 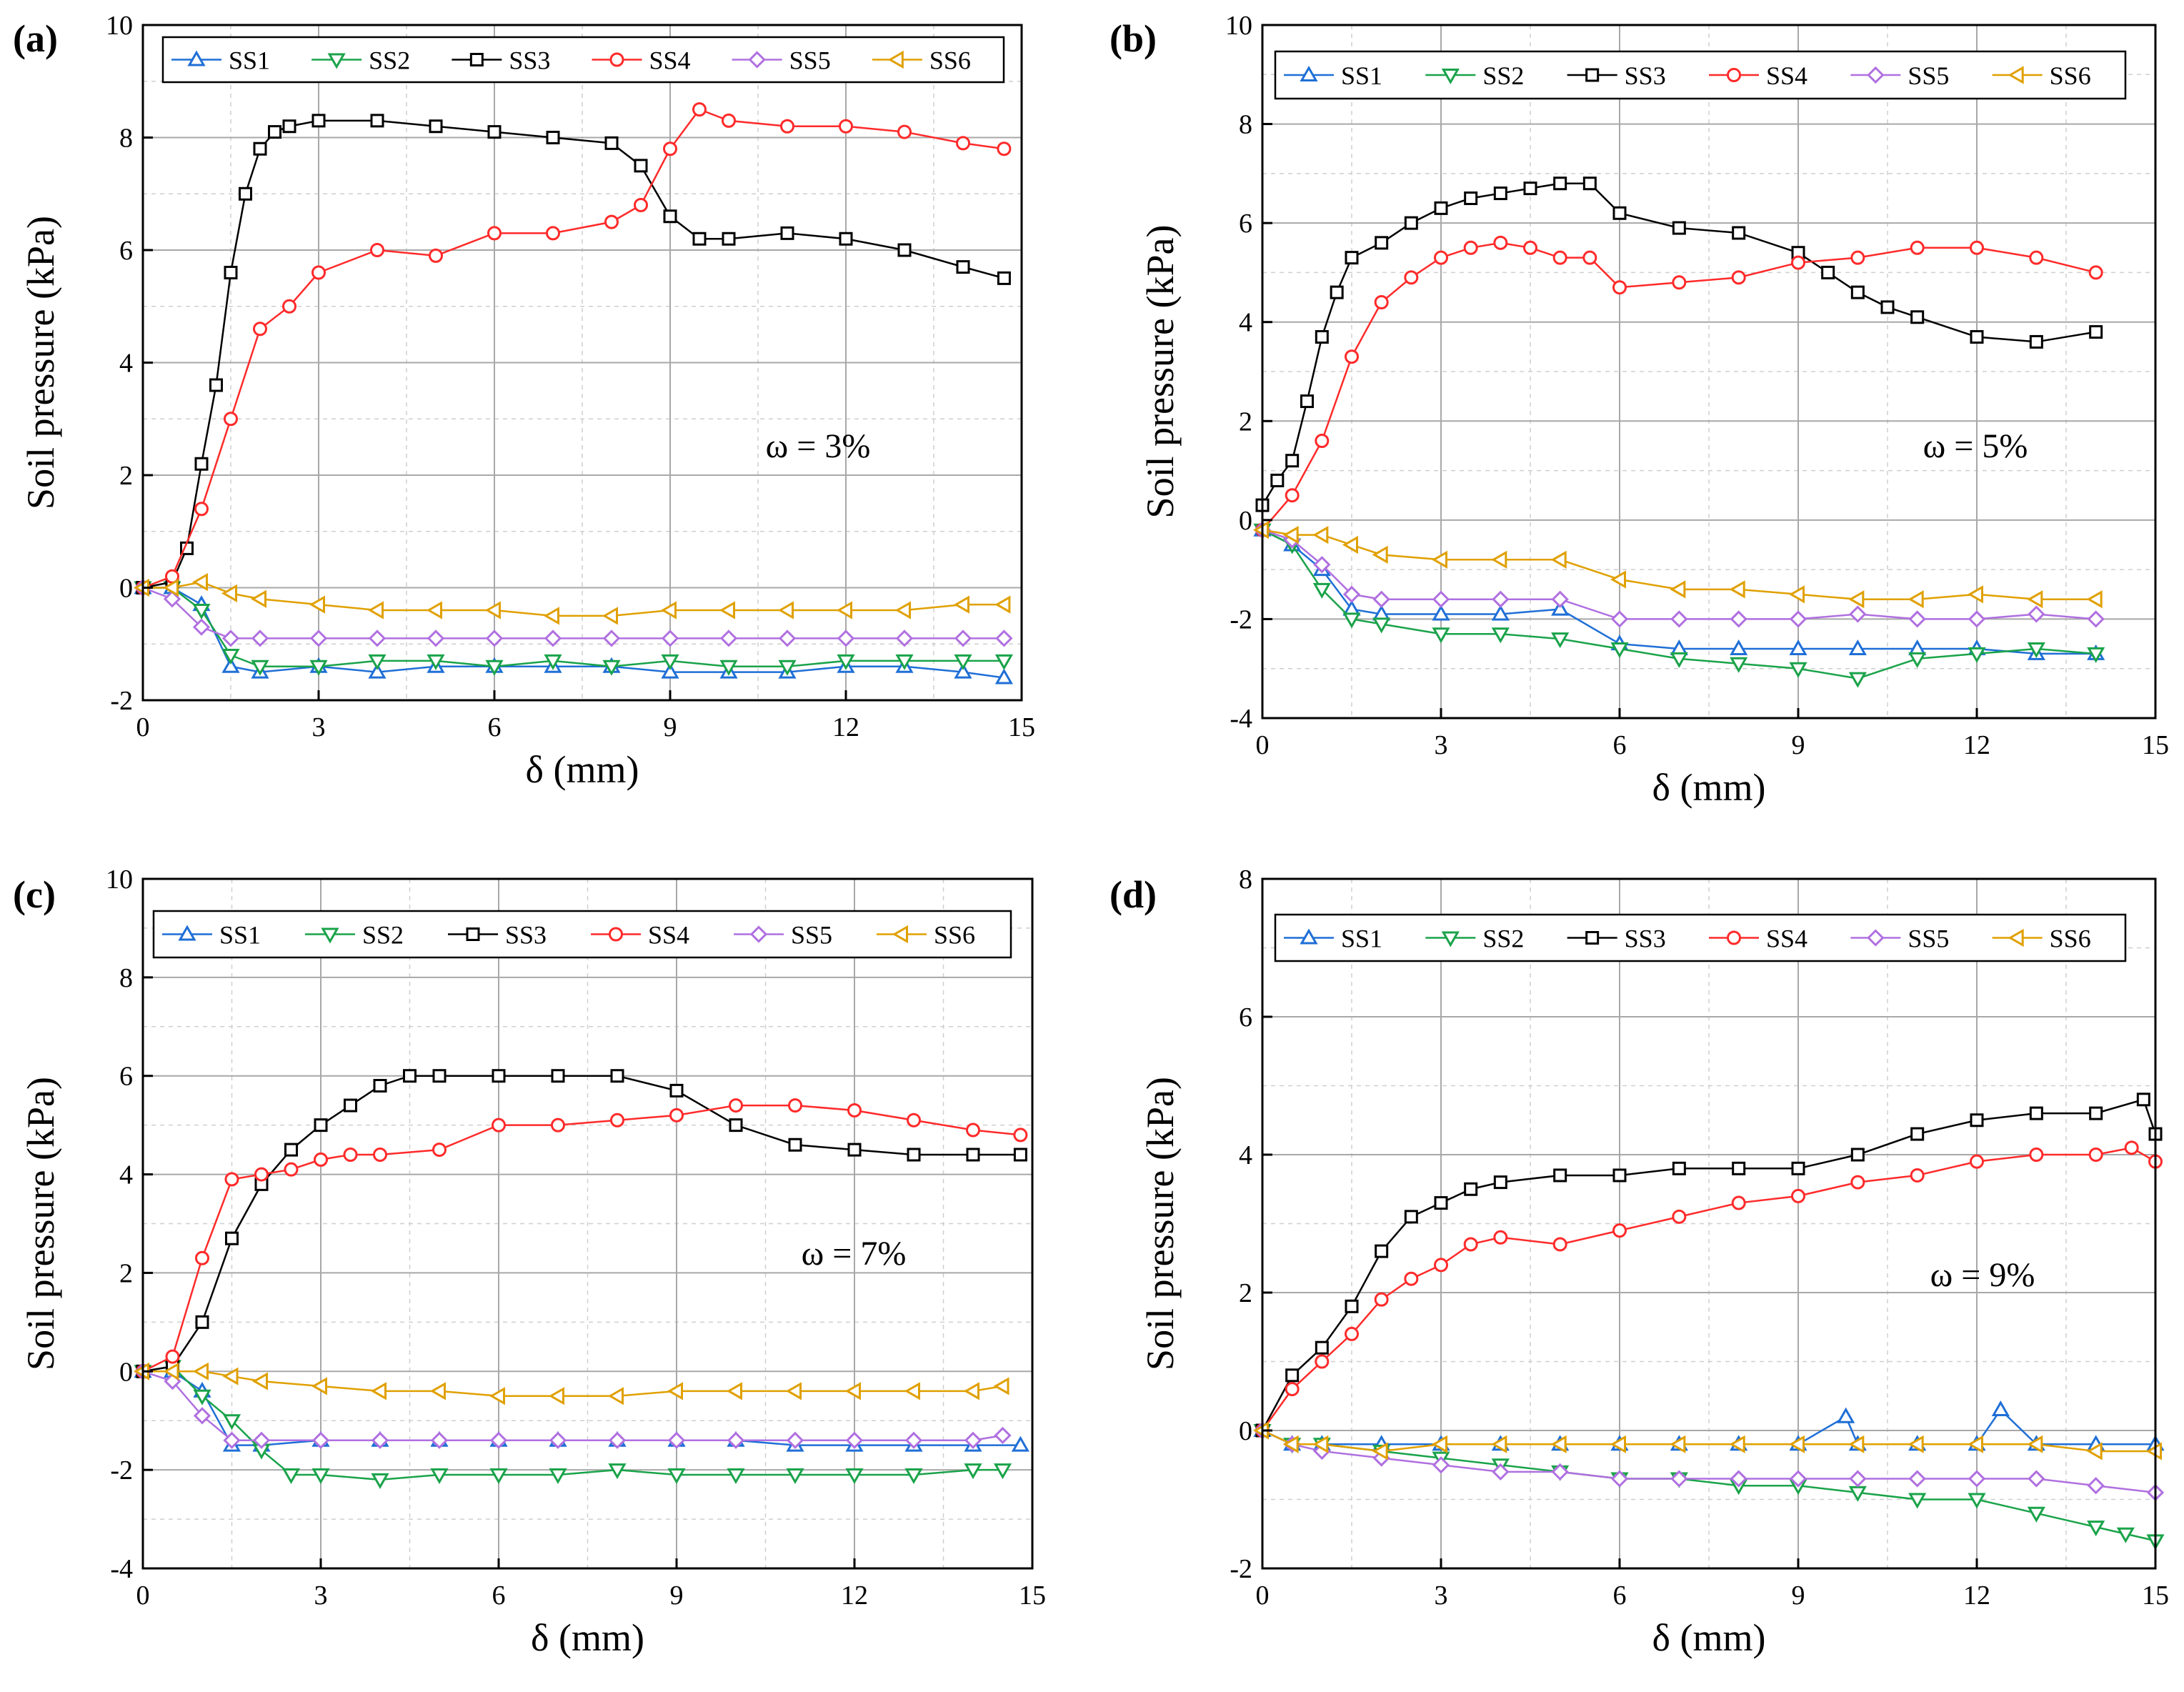 What do you see at coordinates (1133, 894) in the screenshot?
I see `panel-label: (d)` at bounding box center [1133, 894].